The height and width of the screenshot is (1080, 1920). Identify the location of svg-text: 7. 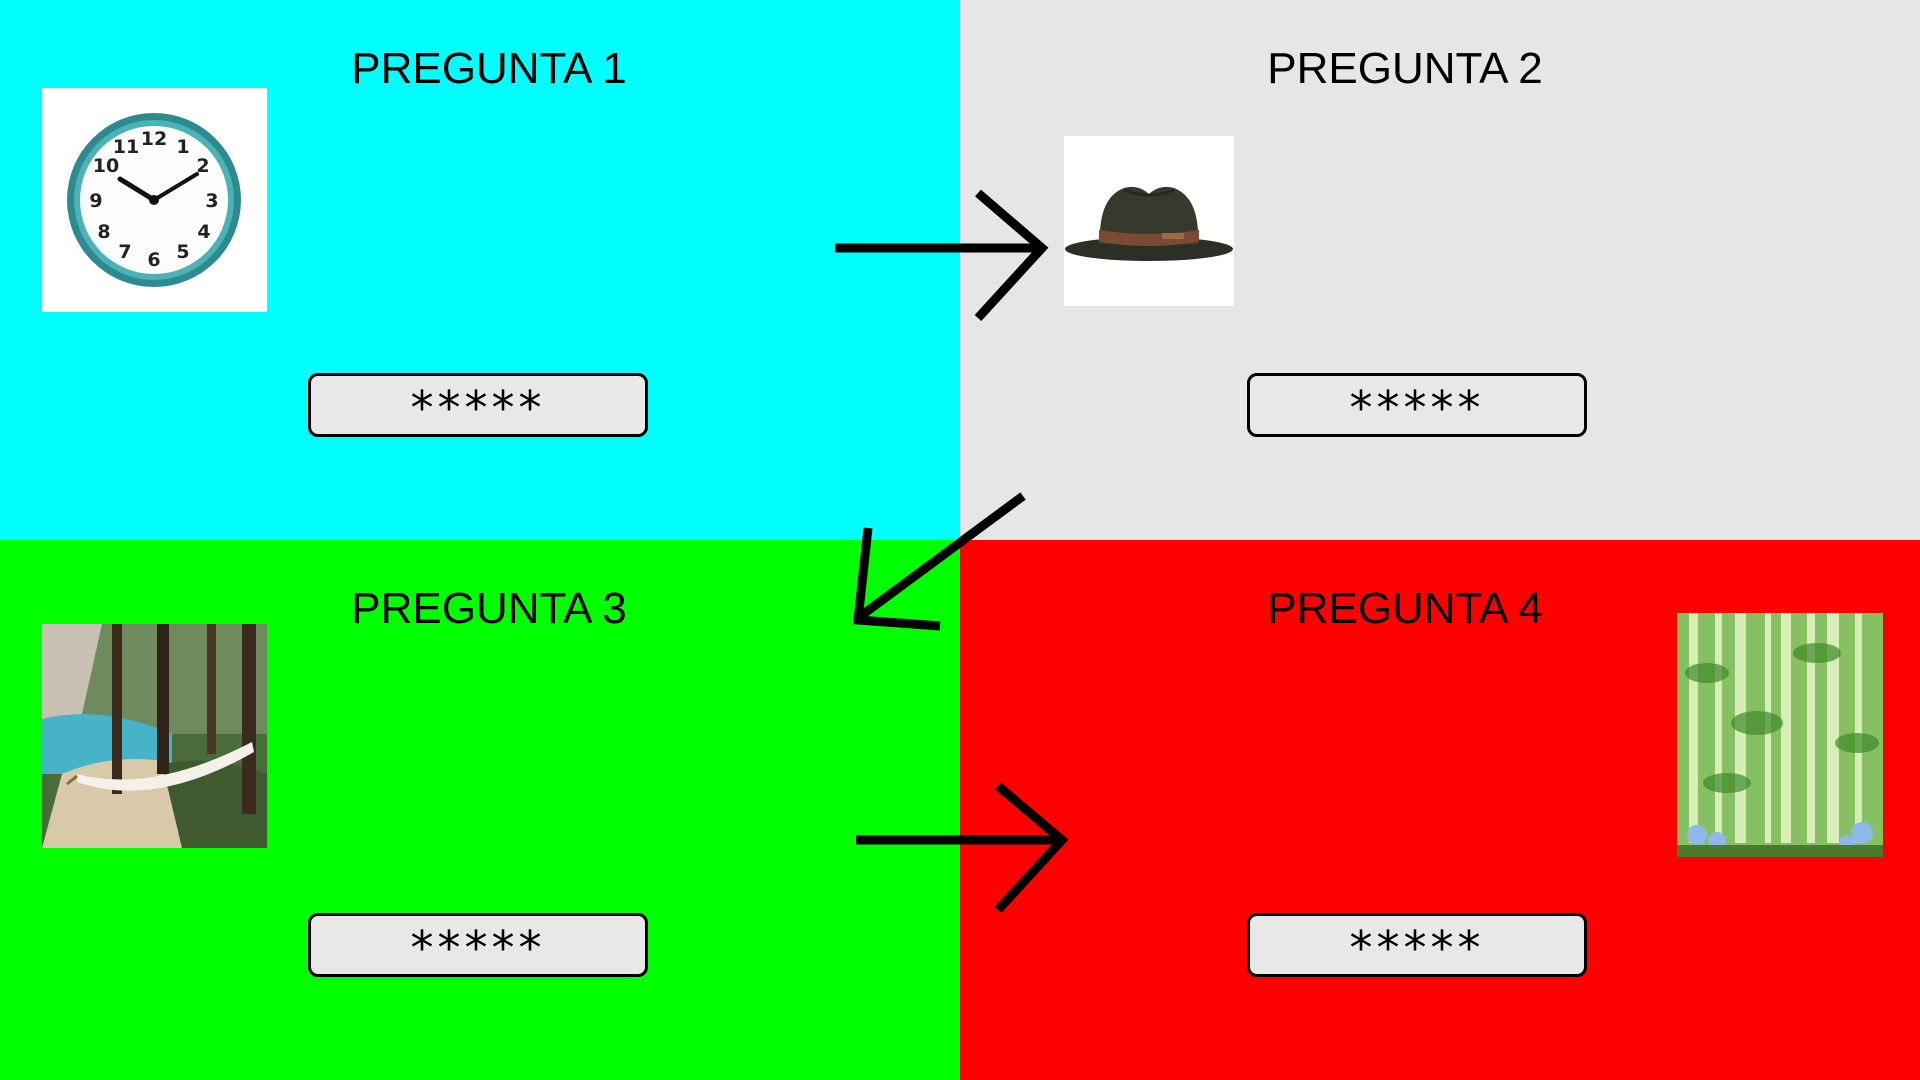
(124, 252).